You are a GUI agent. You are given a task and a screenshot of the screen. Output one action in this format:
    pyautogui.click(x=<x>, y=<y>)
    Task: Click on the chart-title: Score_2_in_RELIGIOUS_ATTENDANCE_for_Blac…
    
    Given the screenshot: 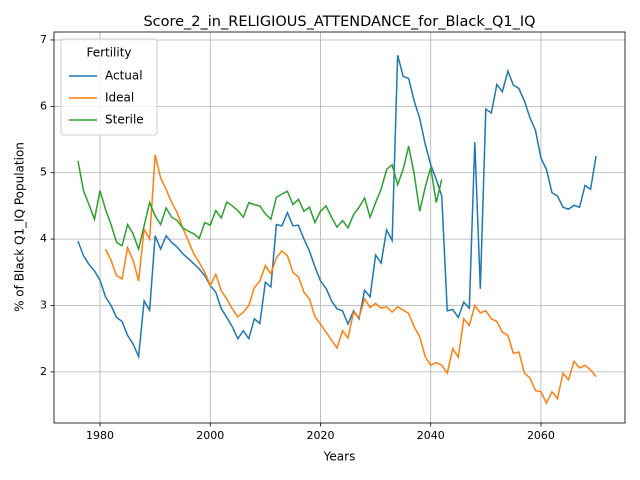 What is the action you would take?
    pyautogui.click(x=339, y=22)
    